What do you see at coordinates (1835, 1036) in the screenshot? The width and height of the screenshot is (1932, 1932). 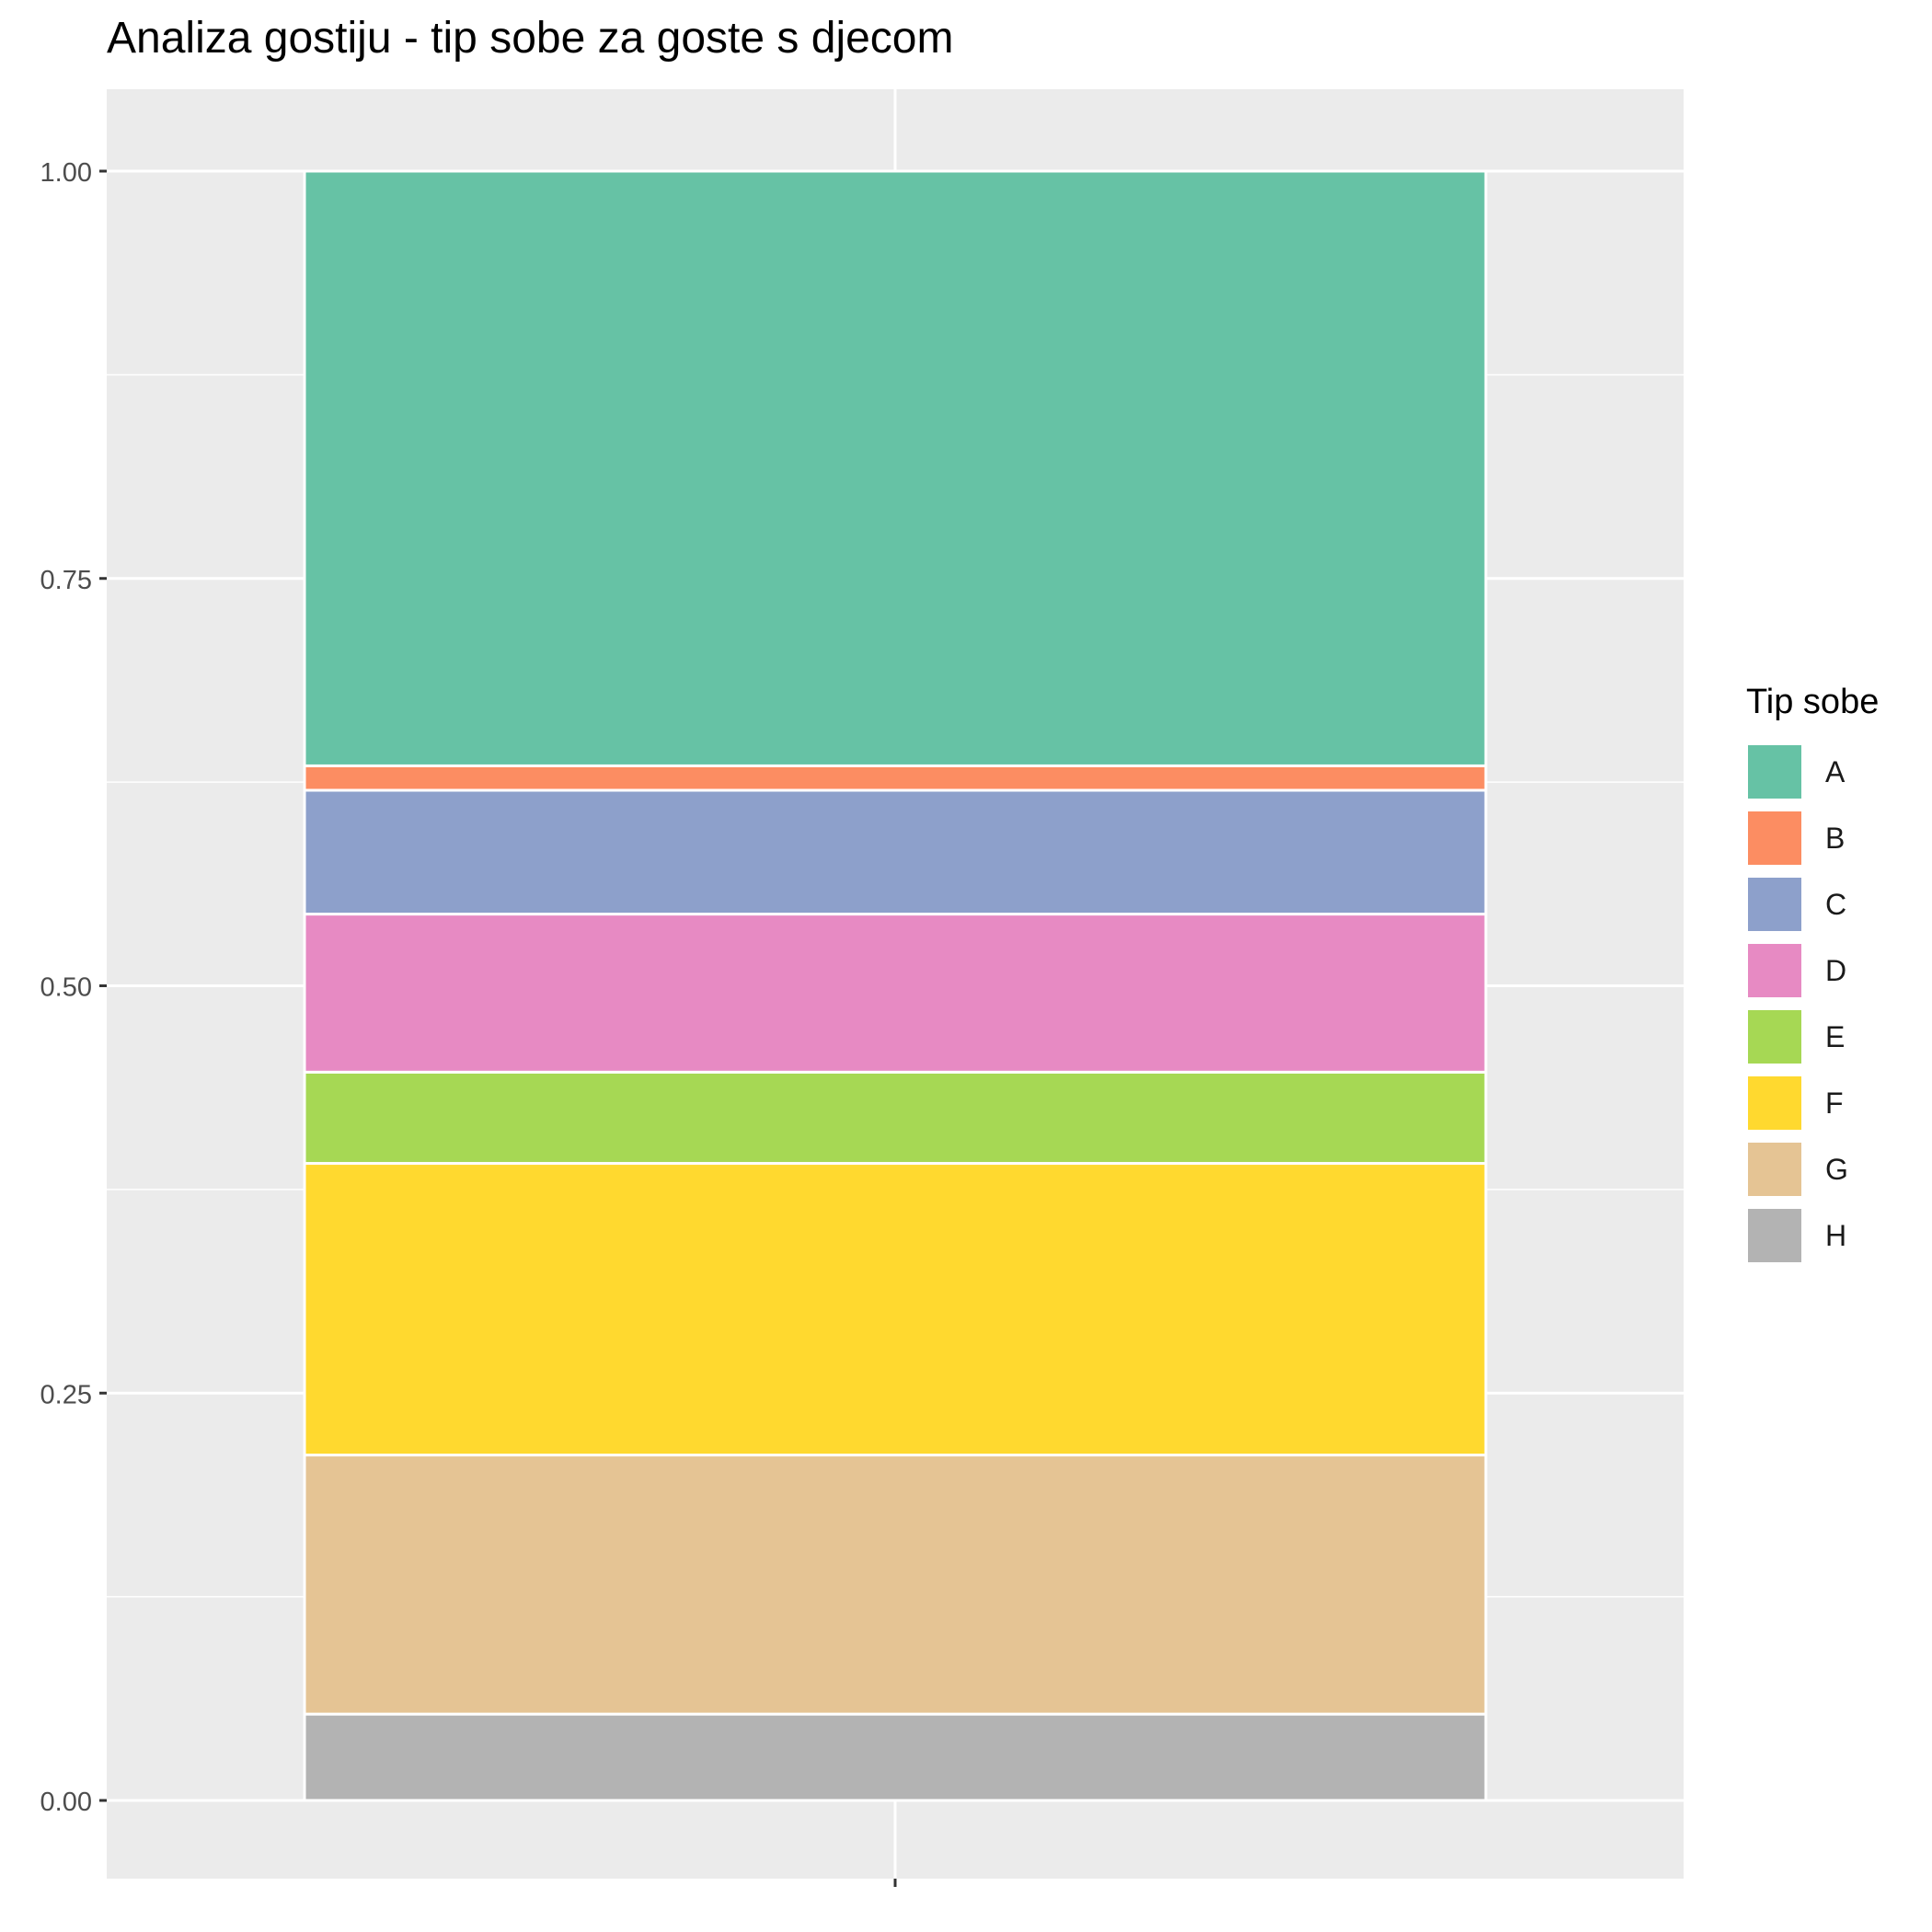 I see `legend-label: E` at bounding box center [1835, 1036].